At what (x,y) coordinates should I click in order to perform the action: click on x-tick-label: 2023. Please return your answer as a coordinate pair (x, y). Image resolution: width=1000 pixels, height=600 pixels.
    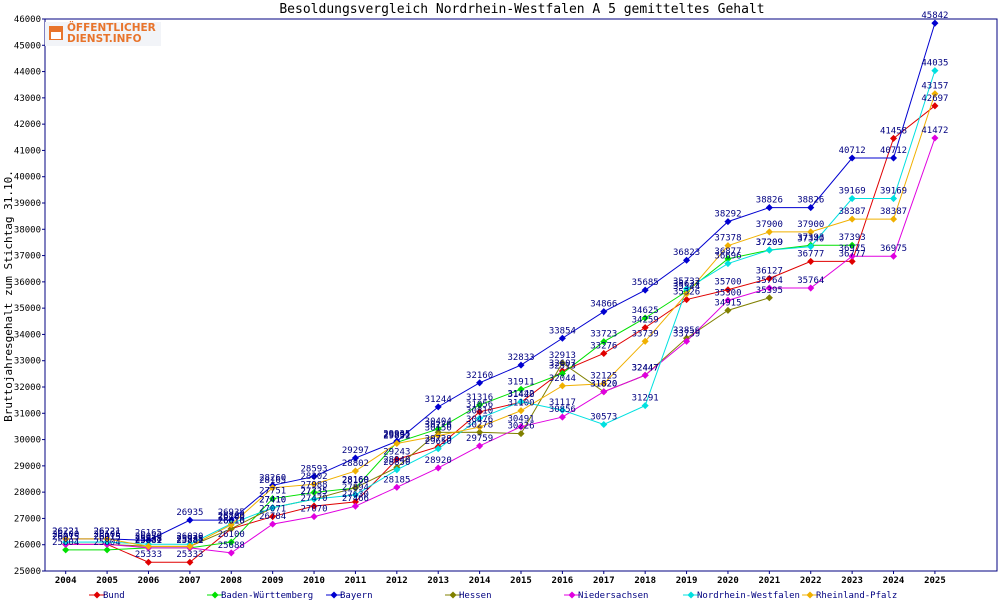
    Looking at the image, I should click on (852, 581).